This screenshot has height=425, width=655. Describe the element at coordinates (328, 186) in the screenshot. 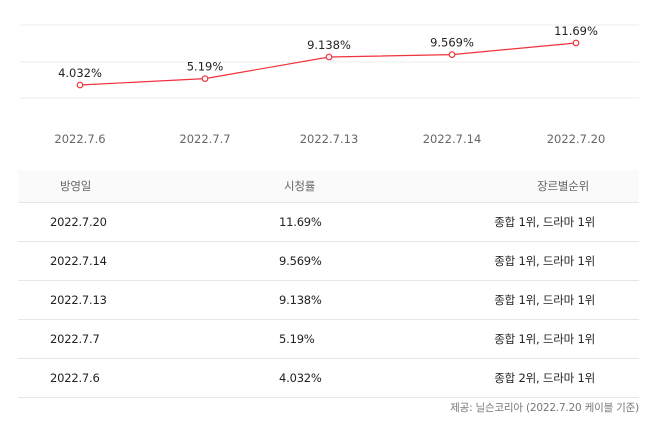

I see `table-header-row: 방영일 시청률 장르별순위` at that location.